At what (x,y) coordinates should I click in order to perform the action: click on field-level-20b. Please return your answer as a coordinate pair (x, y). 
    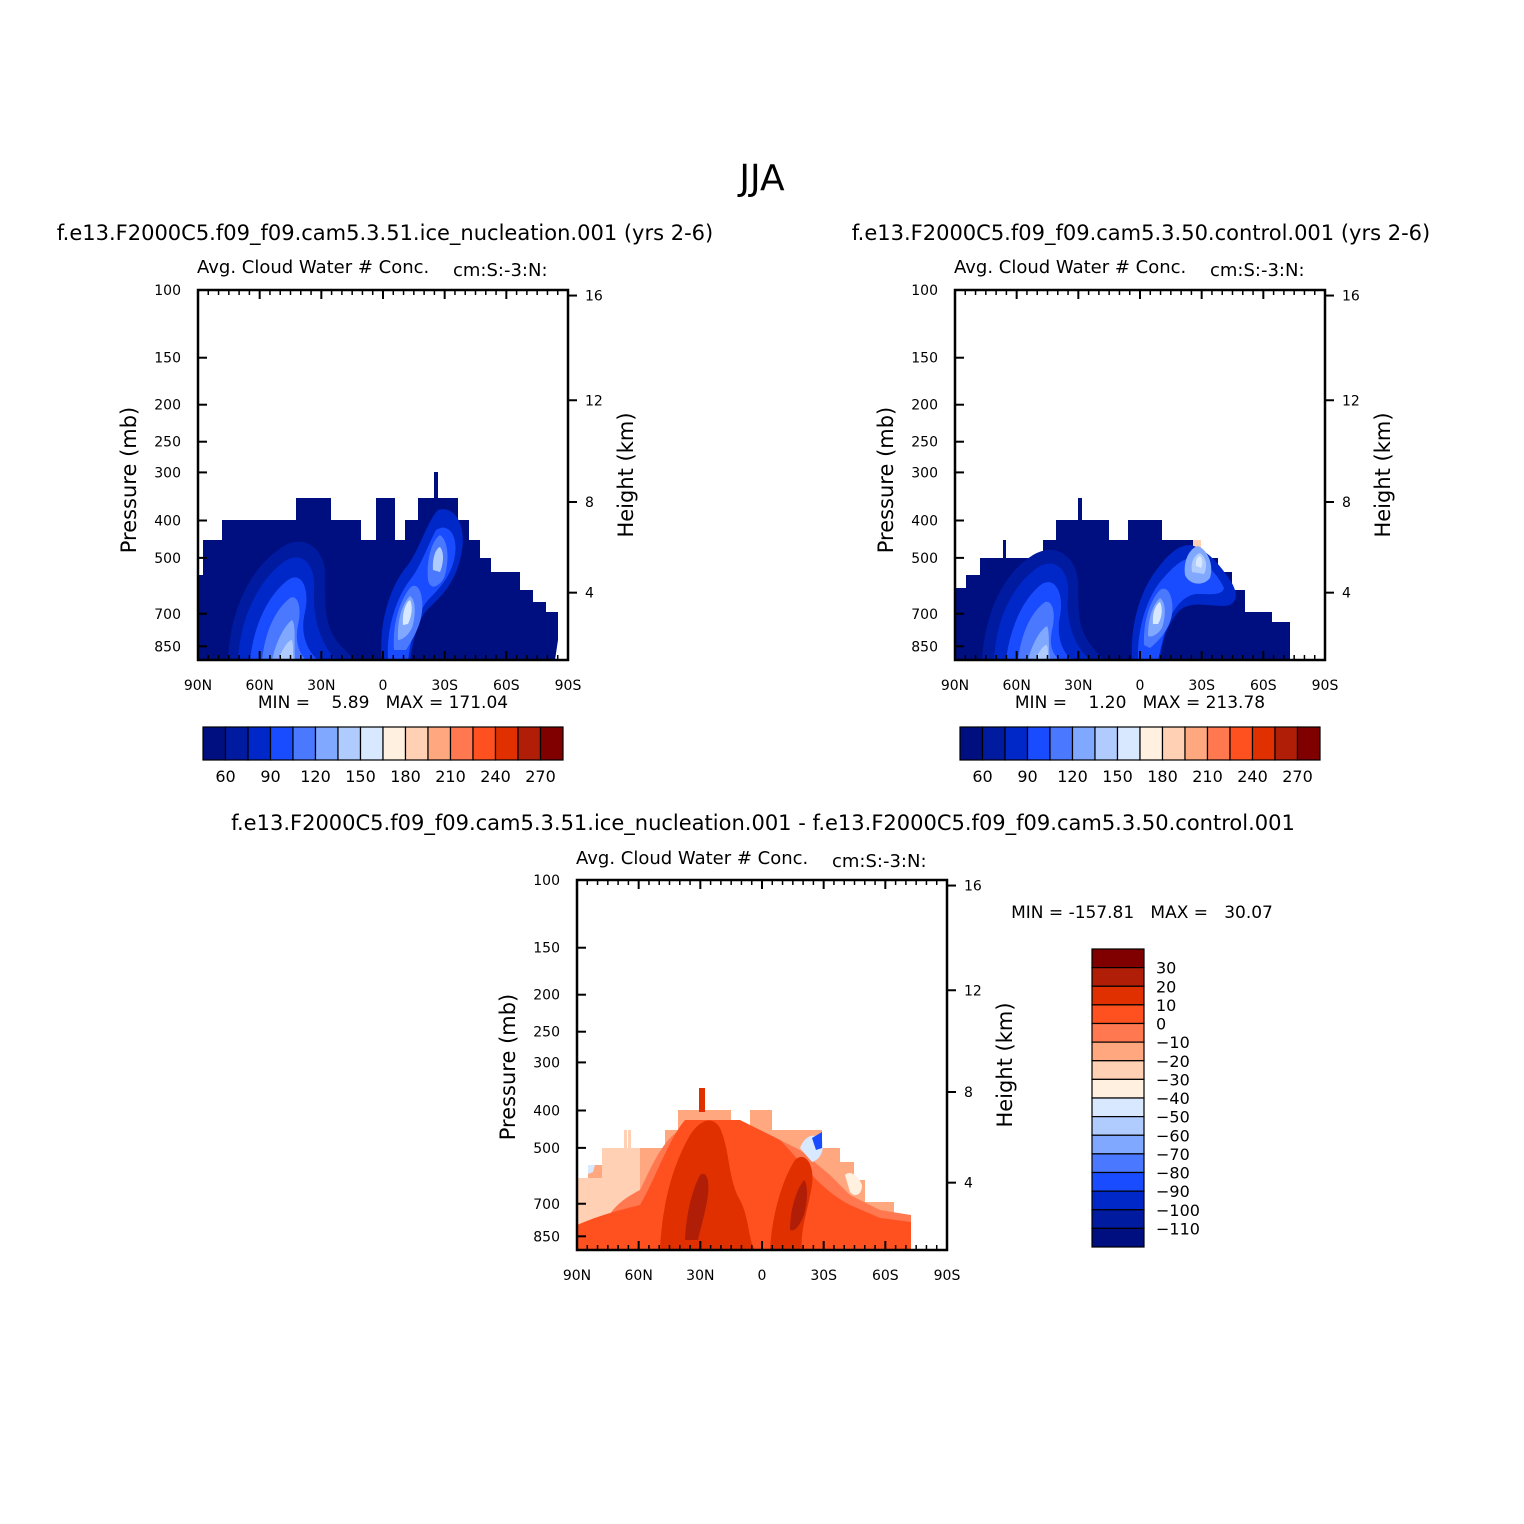
    Looking at the image, I should click on (791, 1203).